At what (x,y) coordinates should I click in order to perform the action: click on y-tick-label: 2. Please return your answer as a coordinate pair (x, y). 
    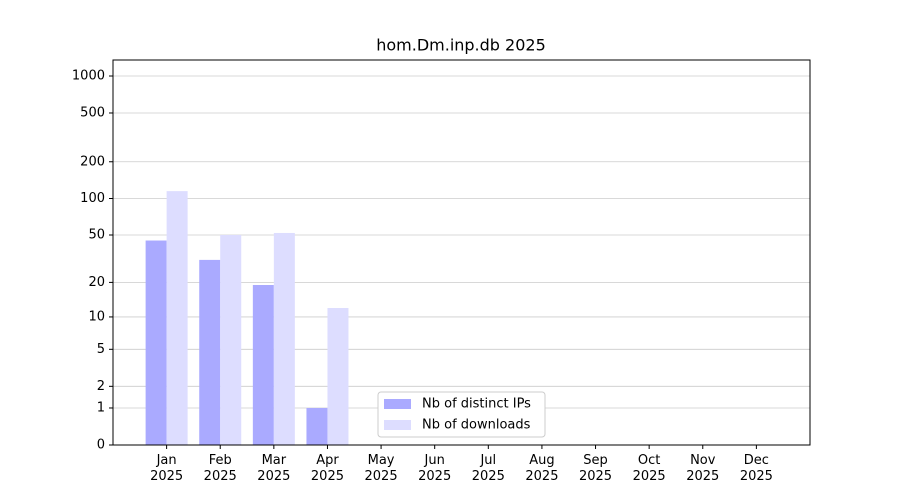
    Looking at the image, I should click on (101, 386).